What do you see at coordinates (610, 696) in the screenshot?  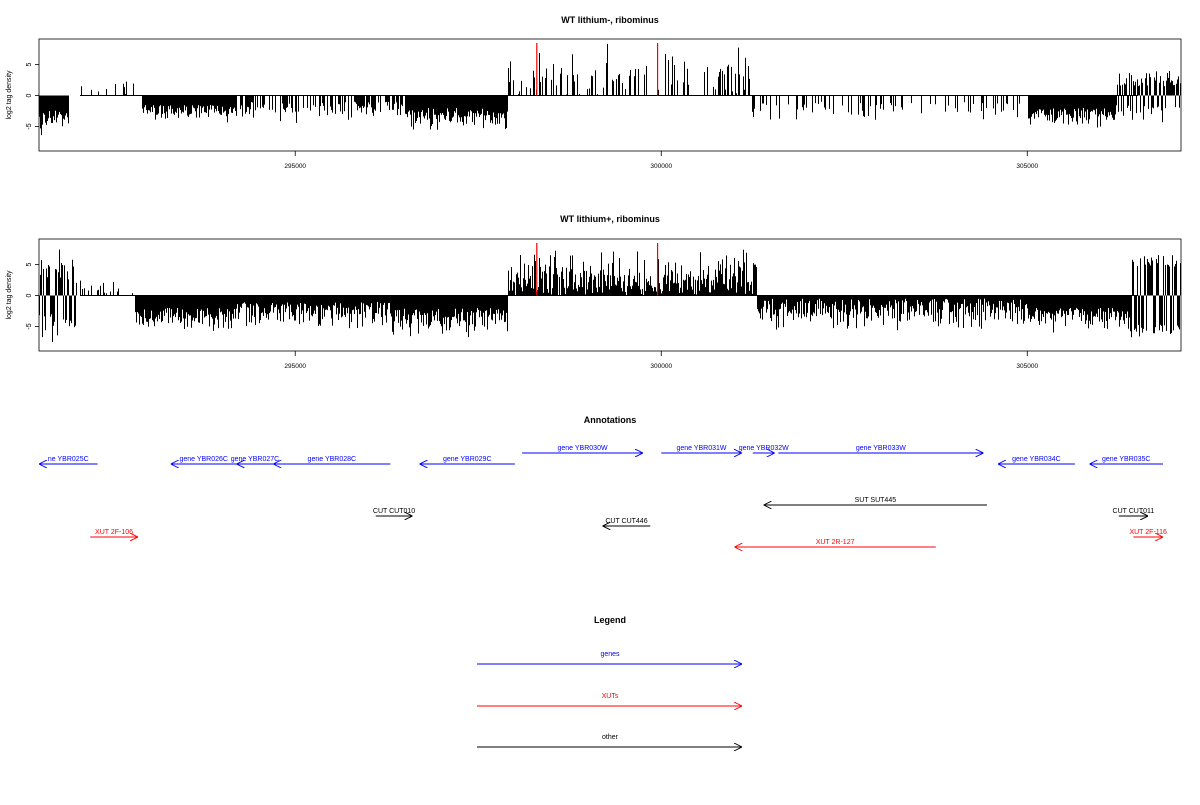 I see `legend-label: XUTs` at bounding box center [610, 696].